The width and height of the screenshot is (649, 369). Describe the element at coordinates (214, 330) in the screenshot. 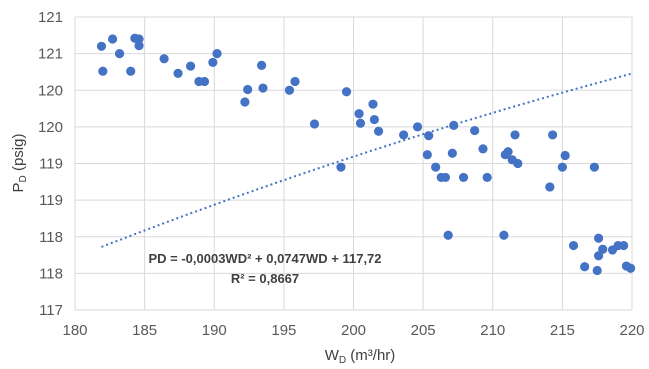

I see `x-tick-label: 190` at that location.